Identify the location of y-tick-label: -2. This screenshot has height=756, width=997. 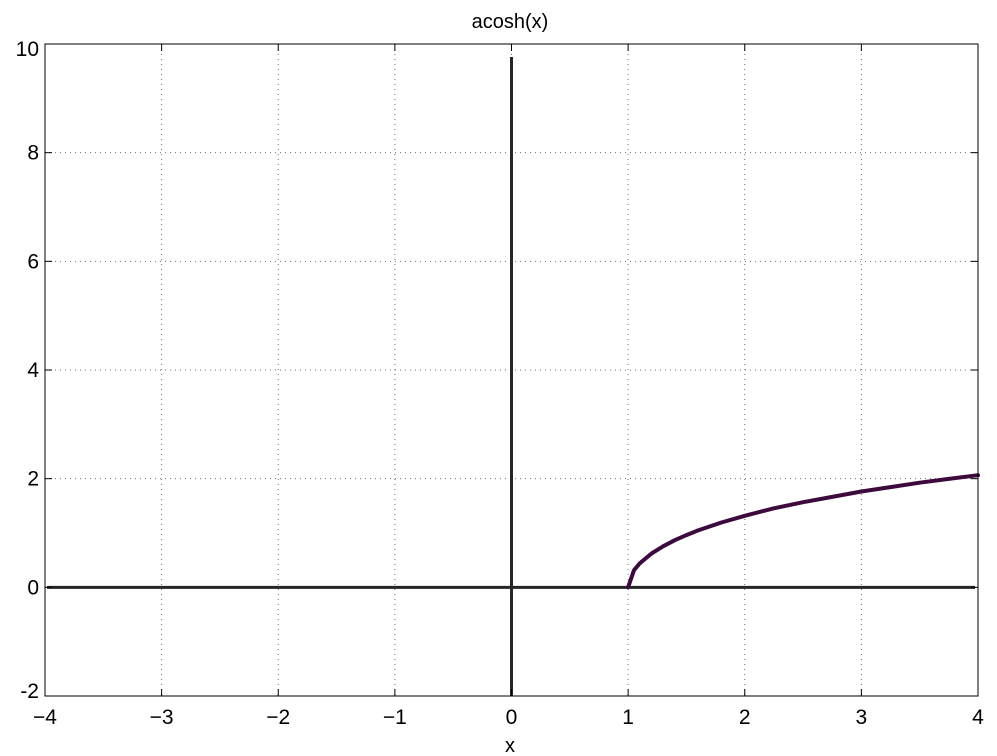
(29, 691).